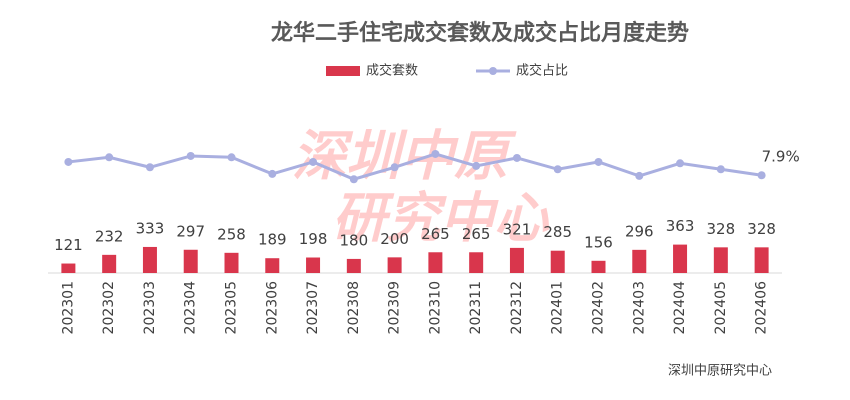 The image size is (850, 400). I want to click on legend-label: 成交占比, so click(542, 71).